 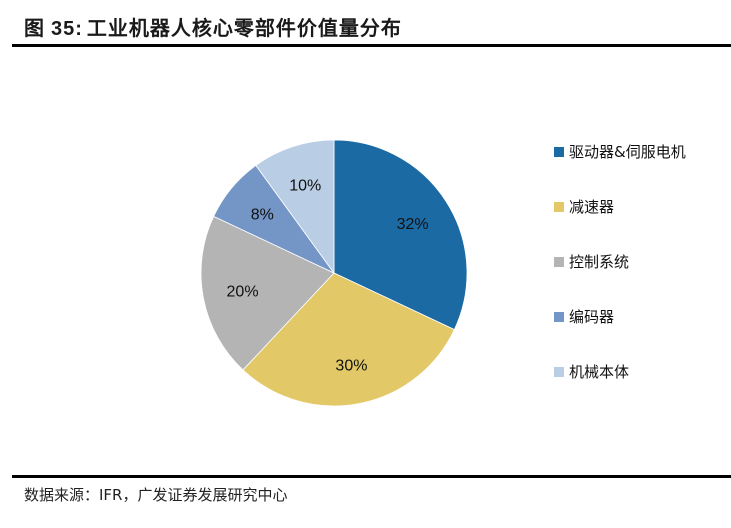 I want to click on figure-number: 35:, so click(x=67, y=29).